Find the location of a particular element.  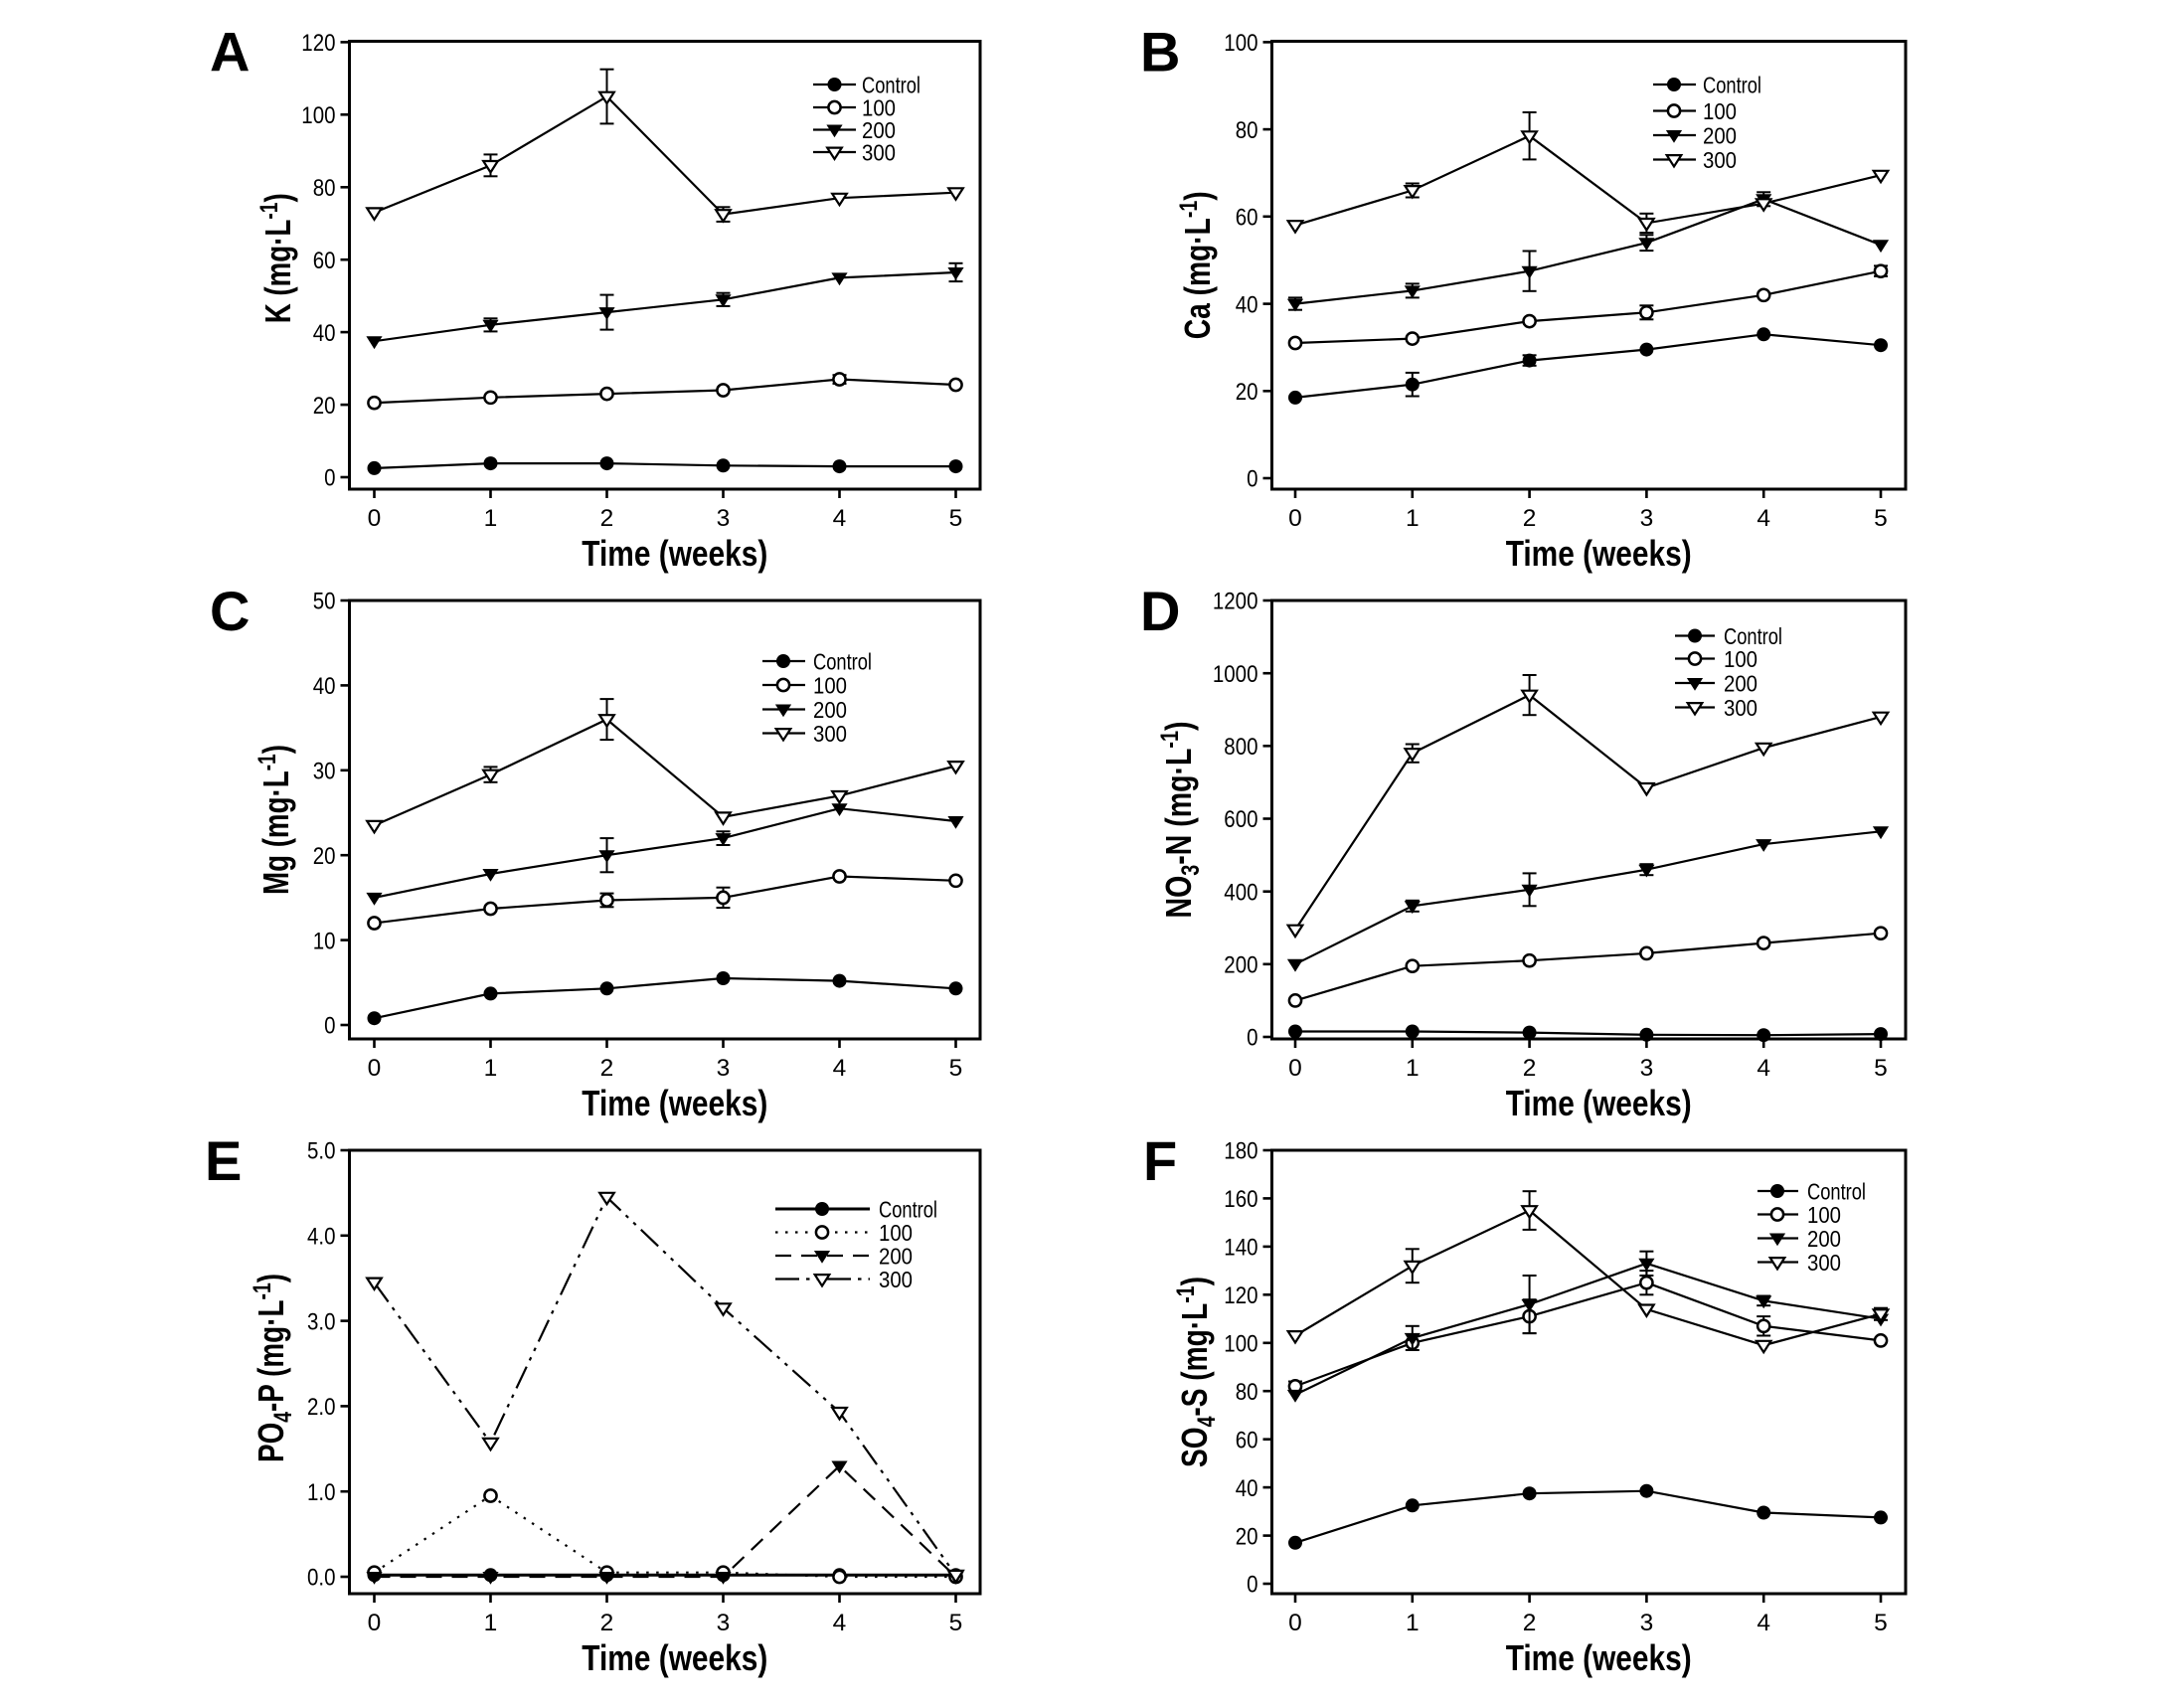

svg-text: 2.0 is located at coordinates (321, 1407).